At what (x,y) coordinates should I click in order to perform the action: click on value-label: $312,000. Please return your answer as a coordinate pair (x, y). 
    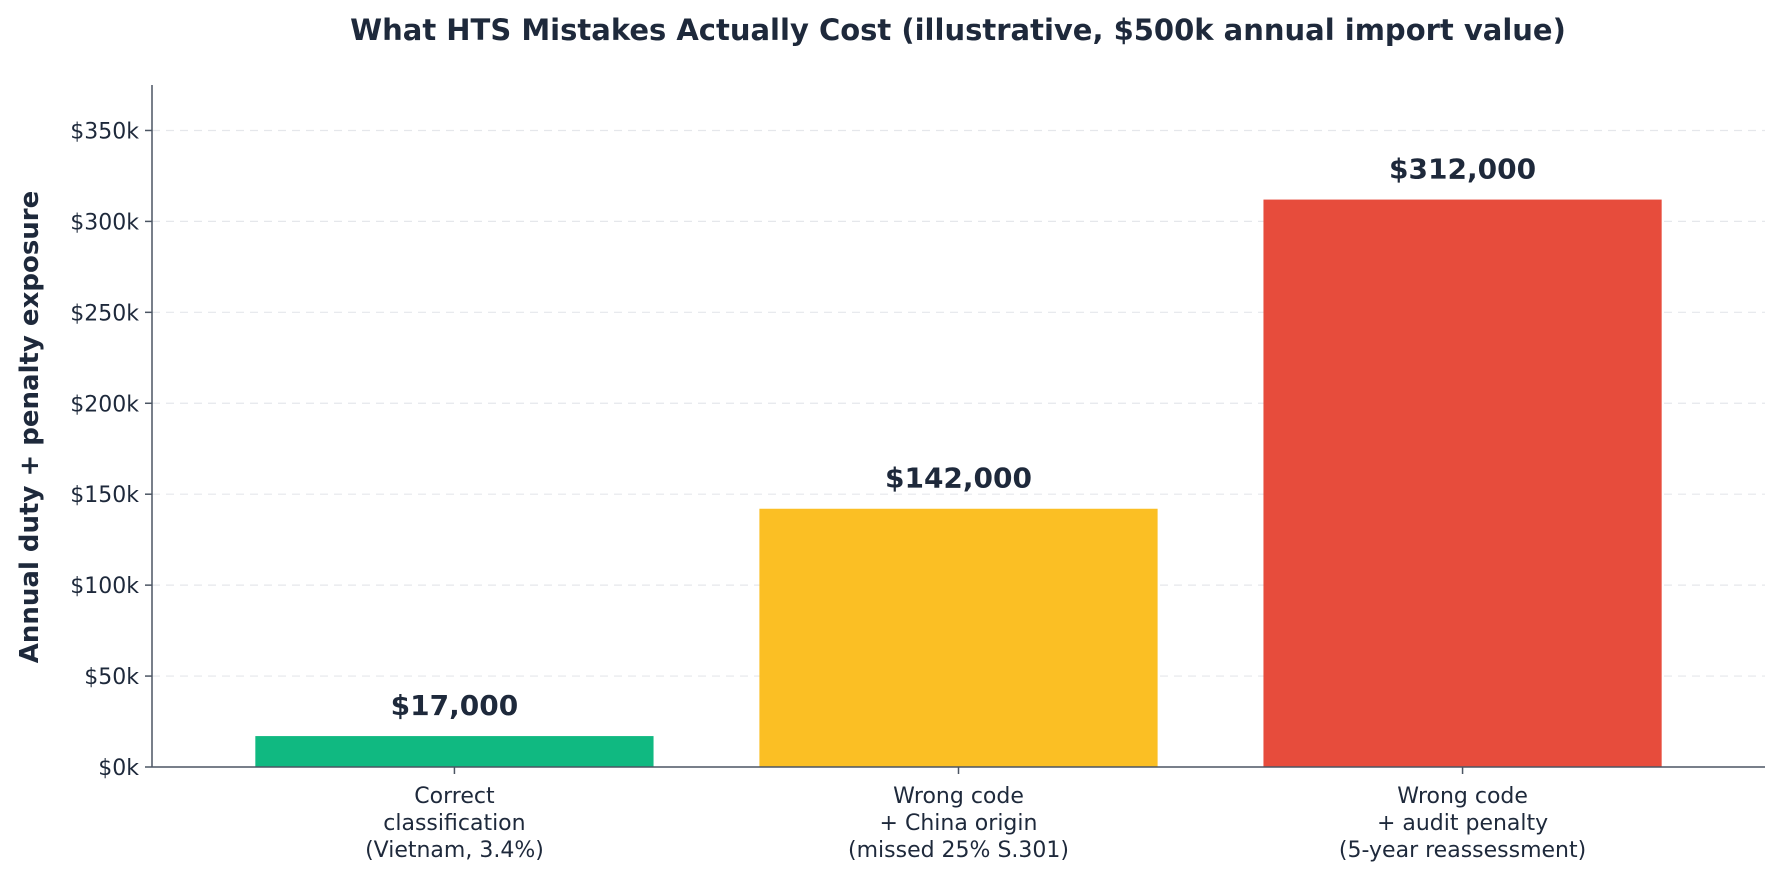
    Looking at the image, I should click on (1462, 169).